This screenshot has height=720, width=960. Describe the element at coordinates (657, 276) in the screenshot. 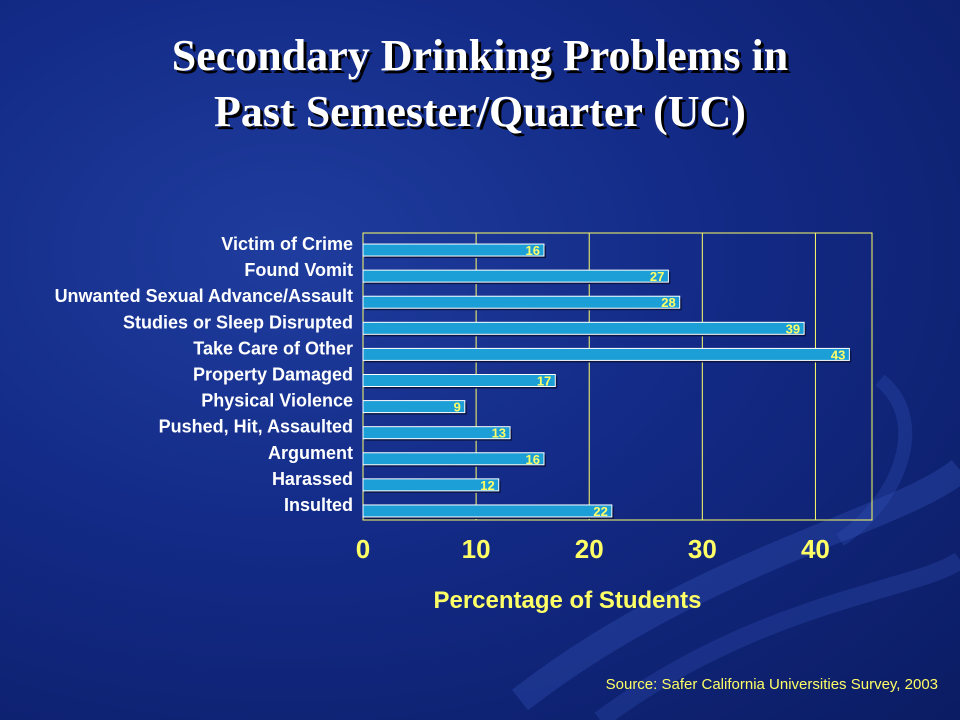

I see `bar-value-label: 27` at that location.